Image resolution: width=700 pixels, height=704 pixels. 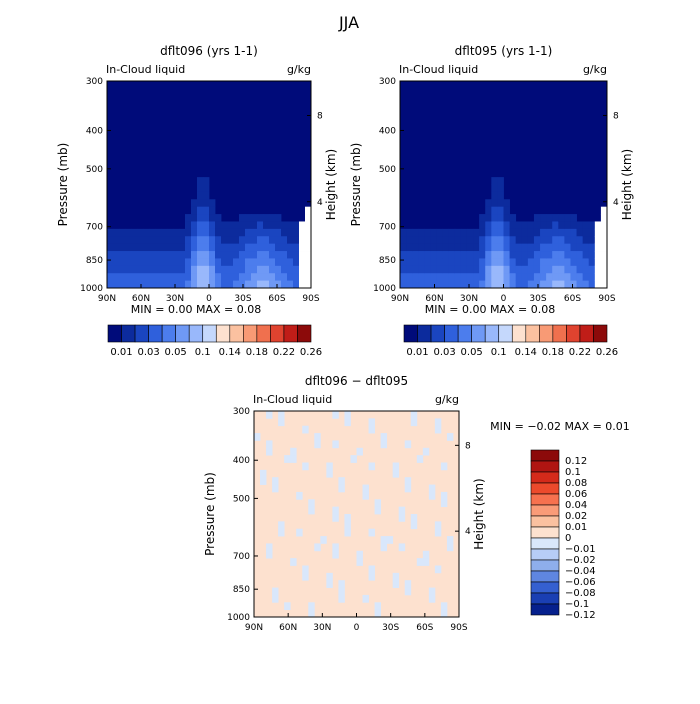 I want to click on variable-label: In-Cloud liquid, so click(x=438, y=69).